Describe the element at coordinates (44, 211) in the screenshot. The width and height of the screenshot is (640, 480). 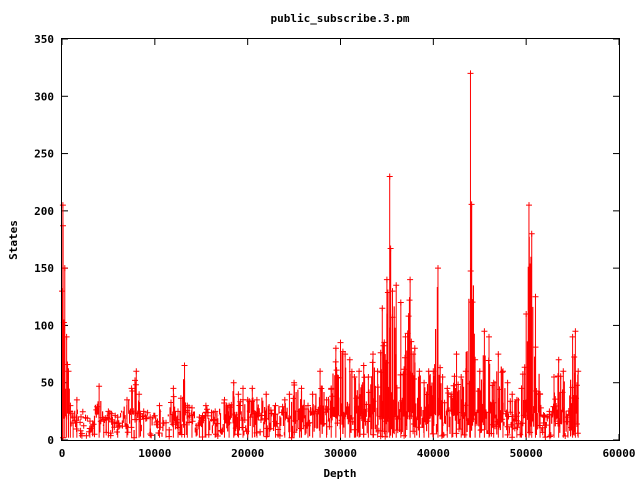
I see `y-tick-label: 200` at that location.